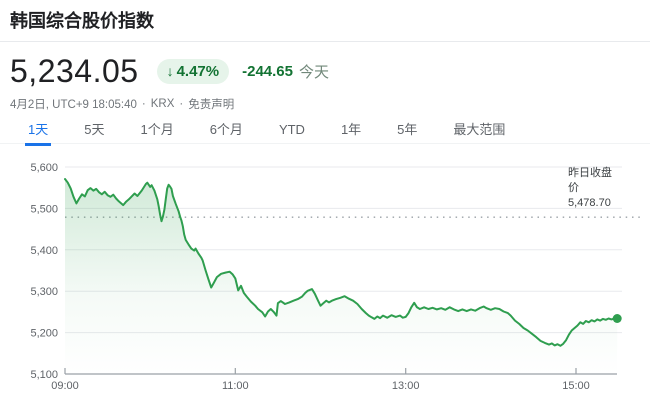 This screenshot has width=650, height=400. I want to click on previous-close-annotation: 价, so click(573, 187).